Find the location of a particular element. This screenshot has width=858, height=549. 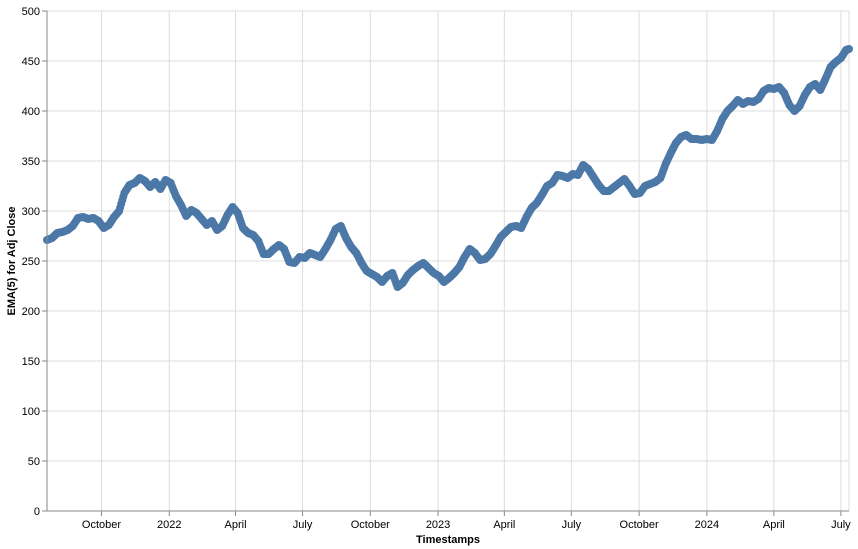

x-axis-title: Timestamps is located at coordinates (448, 540).